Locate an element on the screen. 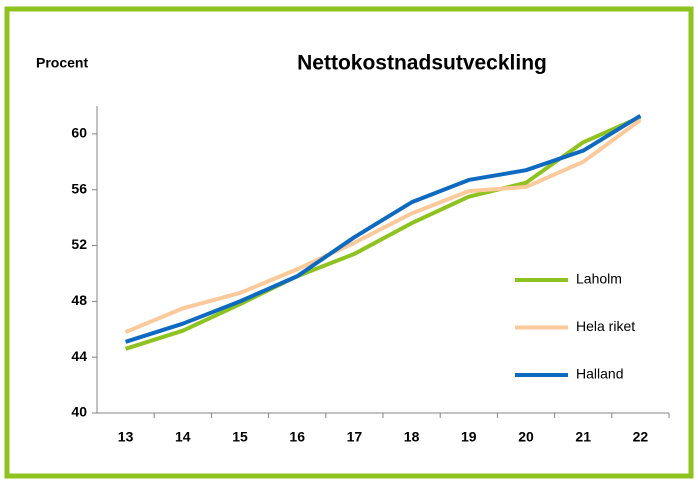  legend-label: Halland is located at coordinates (599, 374).